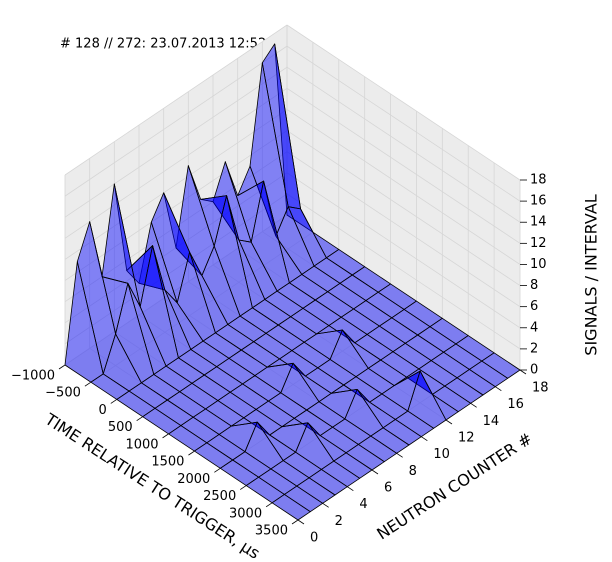 The width and height of the screenshot is (612, 562). Describe the element at coordinates (534, 370) in the screenshot. I see `z-tick-label: 0` at that location.